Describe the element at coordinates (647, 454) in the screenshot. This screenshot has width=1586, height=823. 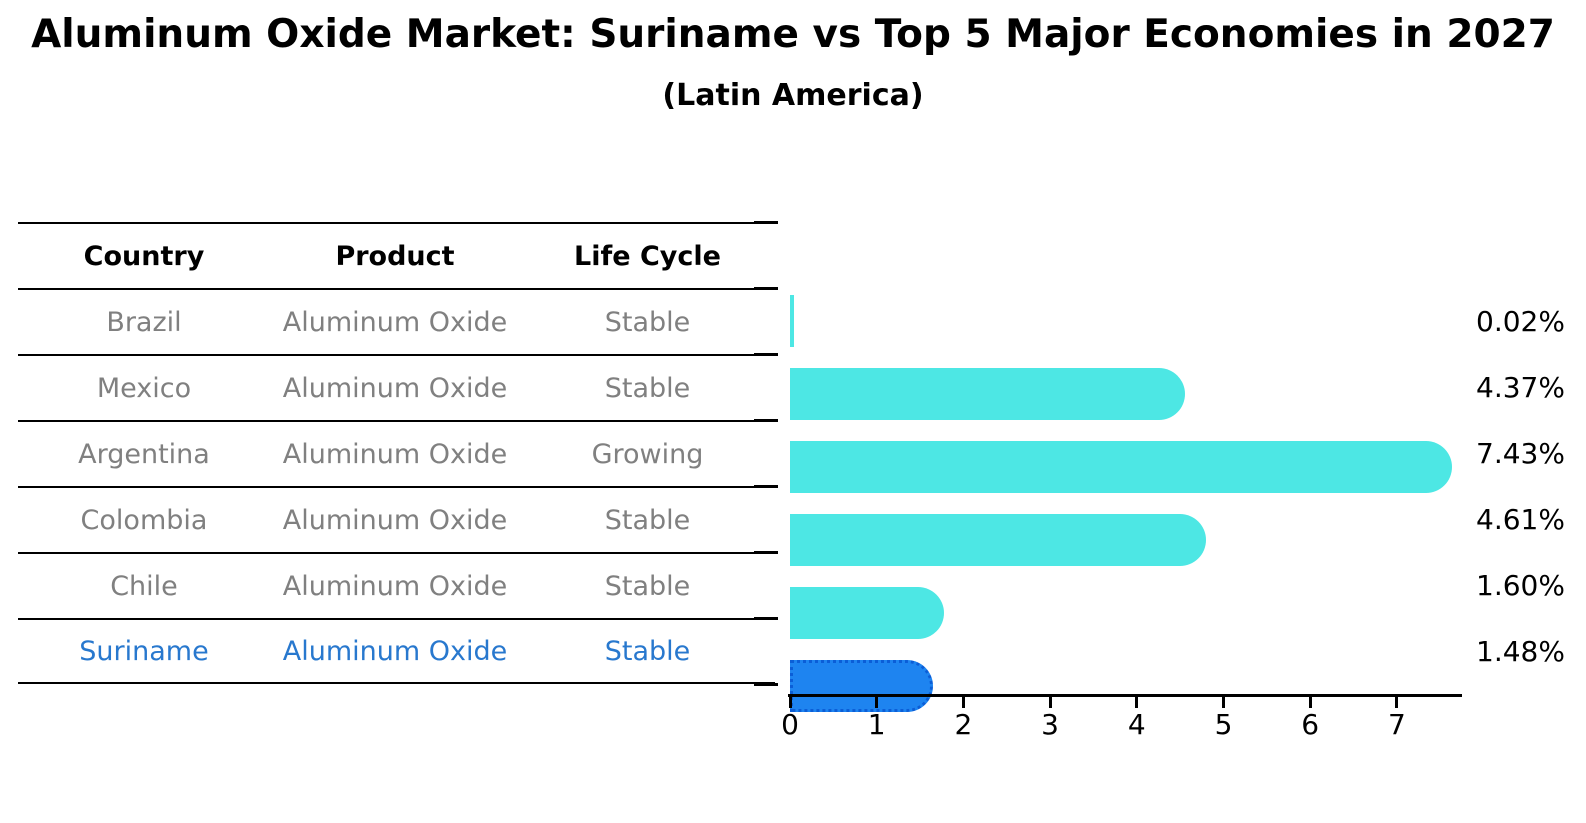
I see `cell-life-cycle: Growing` at that location.